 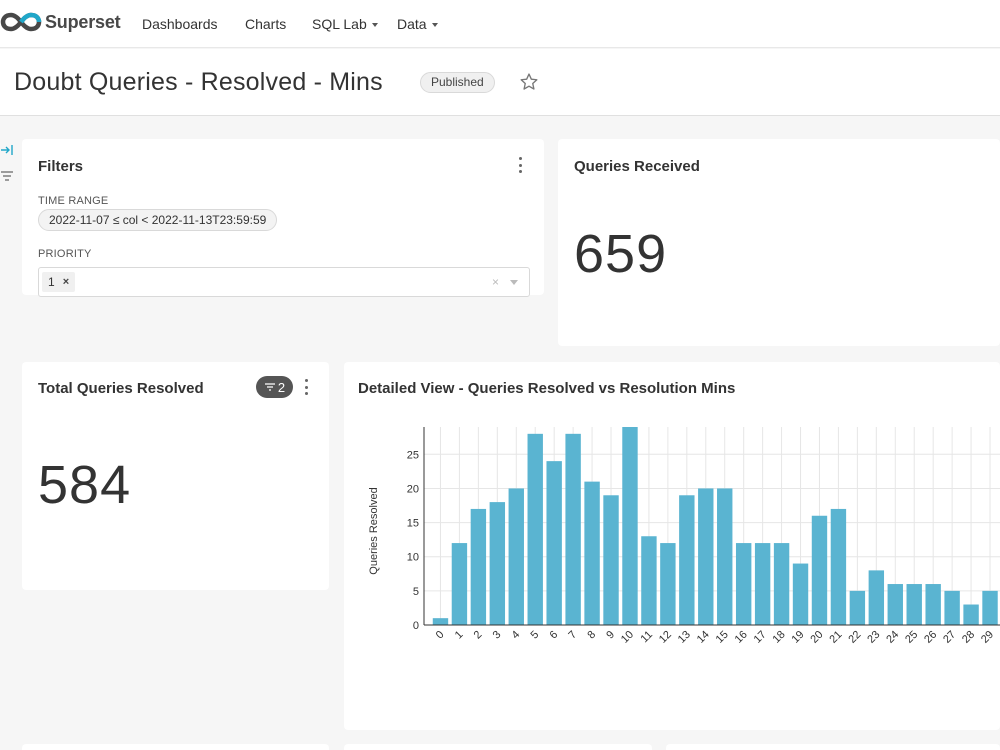 What do you see at coordinates (198, 82) in the screenshot?
I see `dashboard-title: Doubt Queries - Resolved - Mins` at bounding box center [198, 82].